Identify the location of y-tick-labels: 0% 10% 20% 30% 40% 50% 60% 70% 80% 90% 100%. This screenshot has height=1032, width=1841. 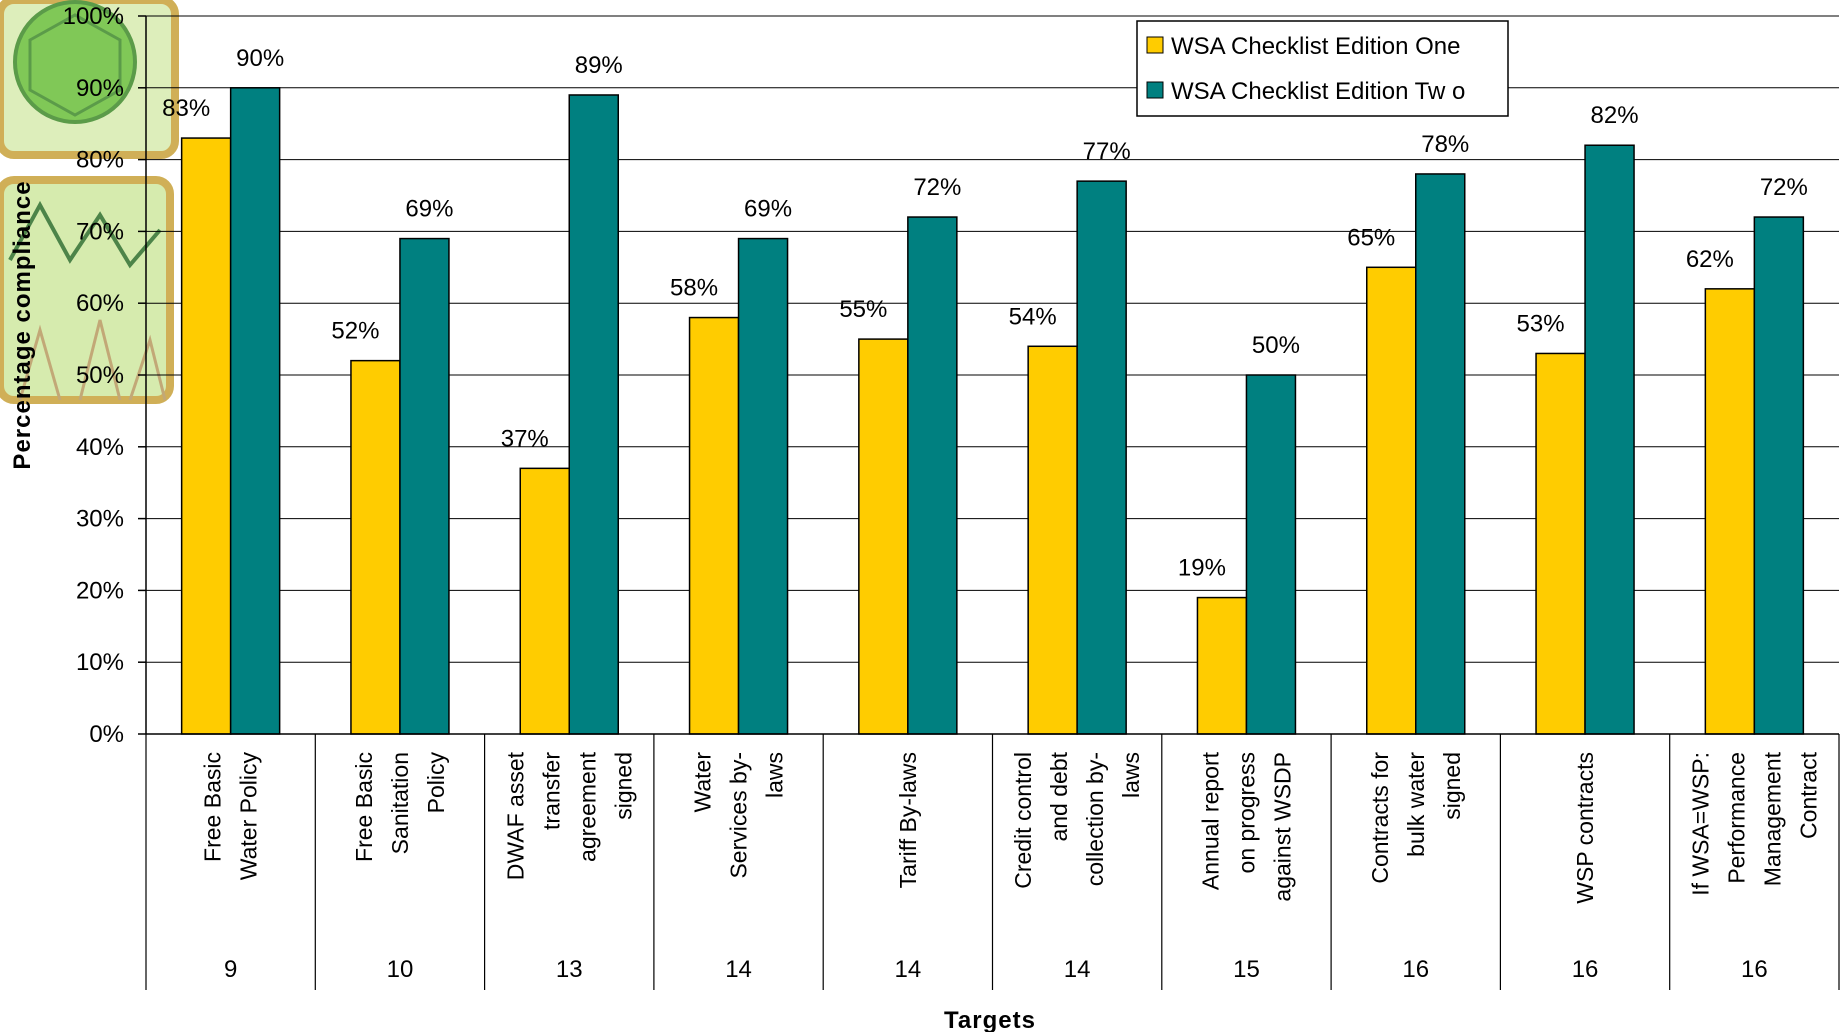
(93, 375).